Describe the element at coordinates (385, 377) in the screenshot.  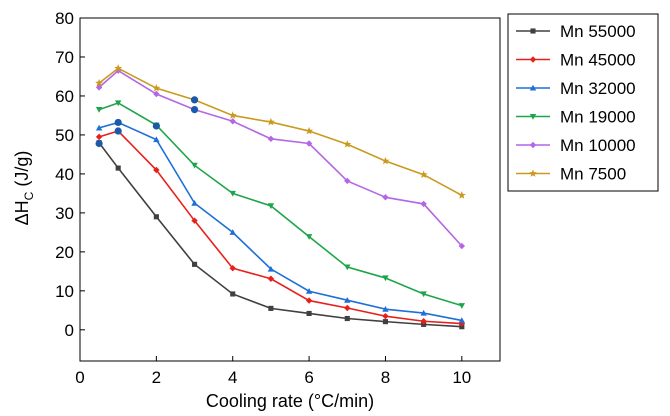
I see `x-tick-label: 8` at that location.